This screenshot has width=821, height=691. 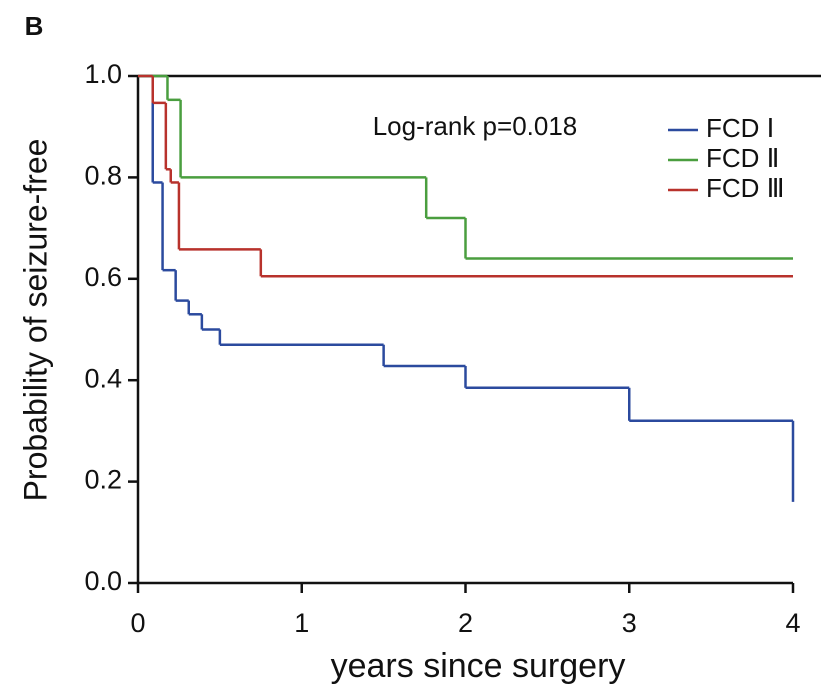 I want to click on panel-label-box, so click(x=36, y=35).